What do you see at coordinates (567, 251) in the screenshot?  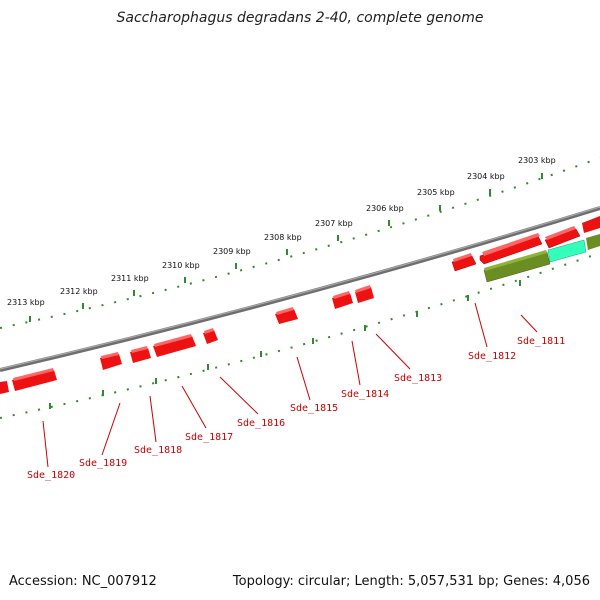 I see `gene-block-highlight` at bounding box center [567, 251].